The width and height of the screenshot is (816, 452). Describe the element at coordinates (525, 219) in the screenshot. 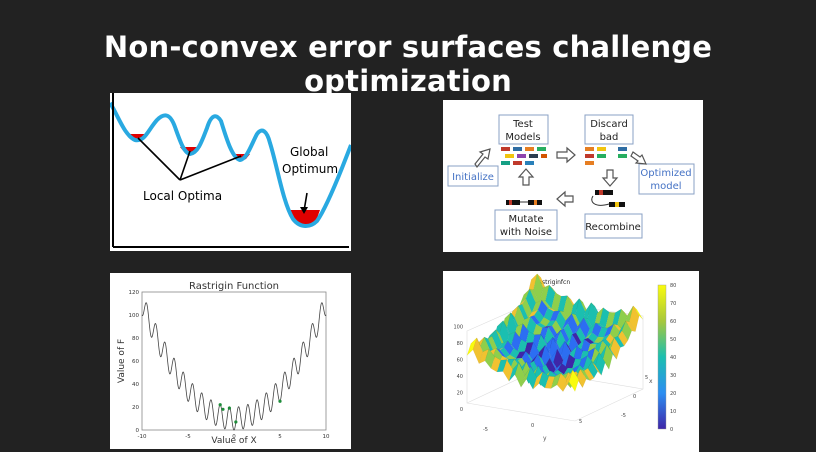

I see `mutate-label-line1: Mutate` at that location.